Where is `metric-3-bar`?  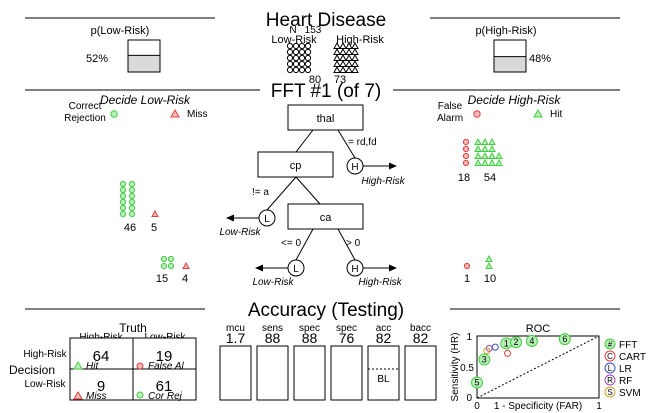 metric-3-bar is located at coordinates (346, 373).